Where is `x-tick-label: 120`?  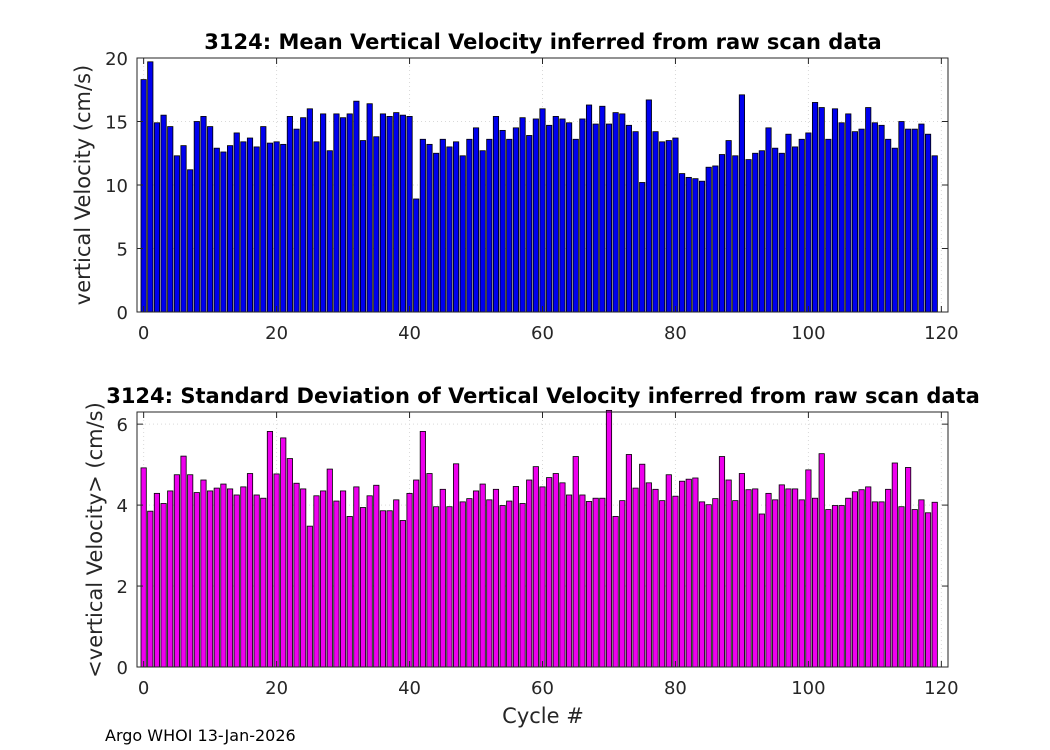
x-tick-label: 120 is located at coordinates (941, 333).